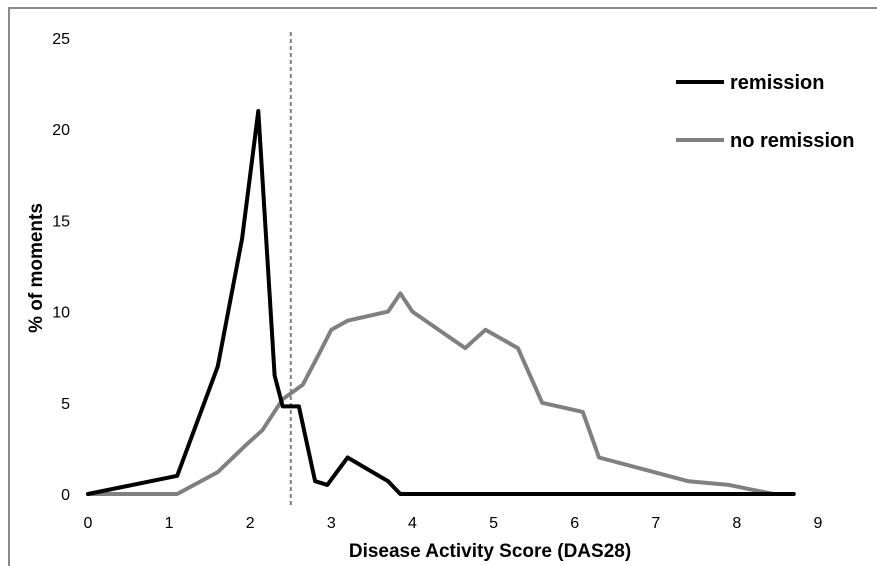 This screenshot has width=877, height=566. What do you see at coordinates (490, 551) in the screenshot?
I see `x-axis-title: Disease Activity Score (DAS28)` at bounding box center [490, 551].